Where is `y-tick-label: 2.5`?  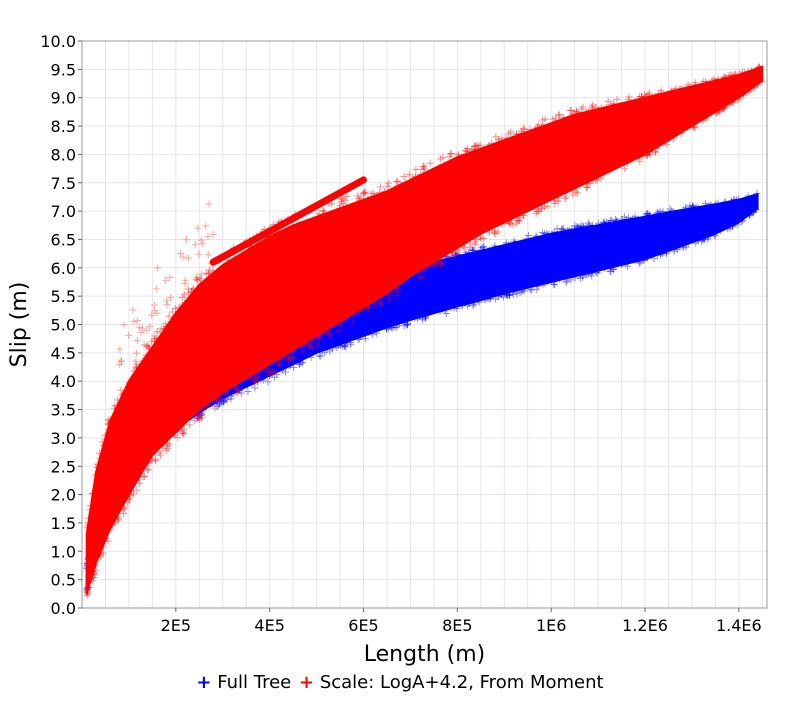
y-tick-label: 2.5 is located at coordinates (63, 466).